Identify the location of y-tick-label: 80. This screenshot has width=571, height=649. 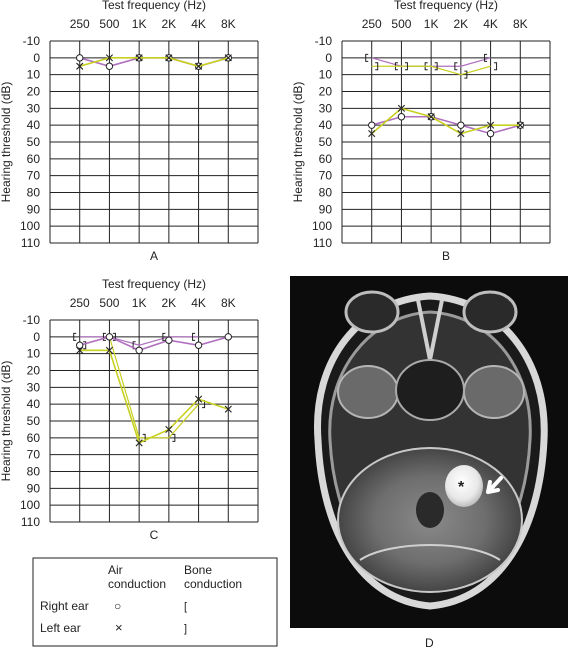
(34, 472).